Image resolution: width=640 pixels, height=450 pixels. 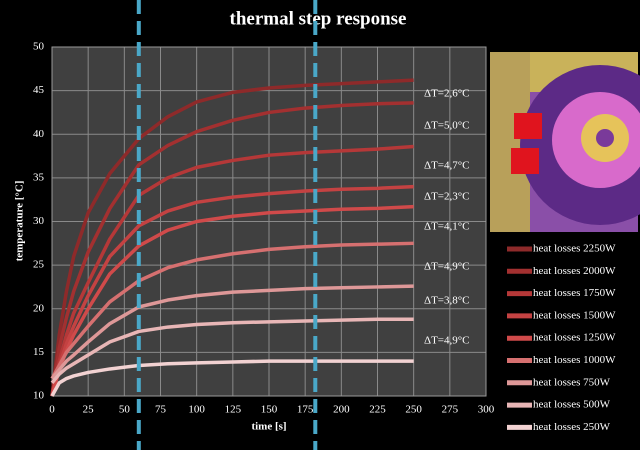 What do you see at coordinates (39, 47) in the screenshot?
I see `y-tick-label: 50` at bounding box center [39, 47].